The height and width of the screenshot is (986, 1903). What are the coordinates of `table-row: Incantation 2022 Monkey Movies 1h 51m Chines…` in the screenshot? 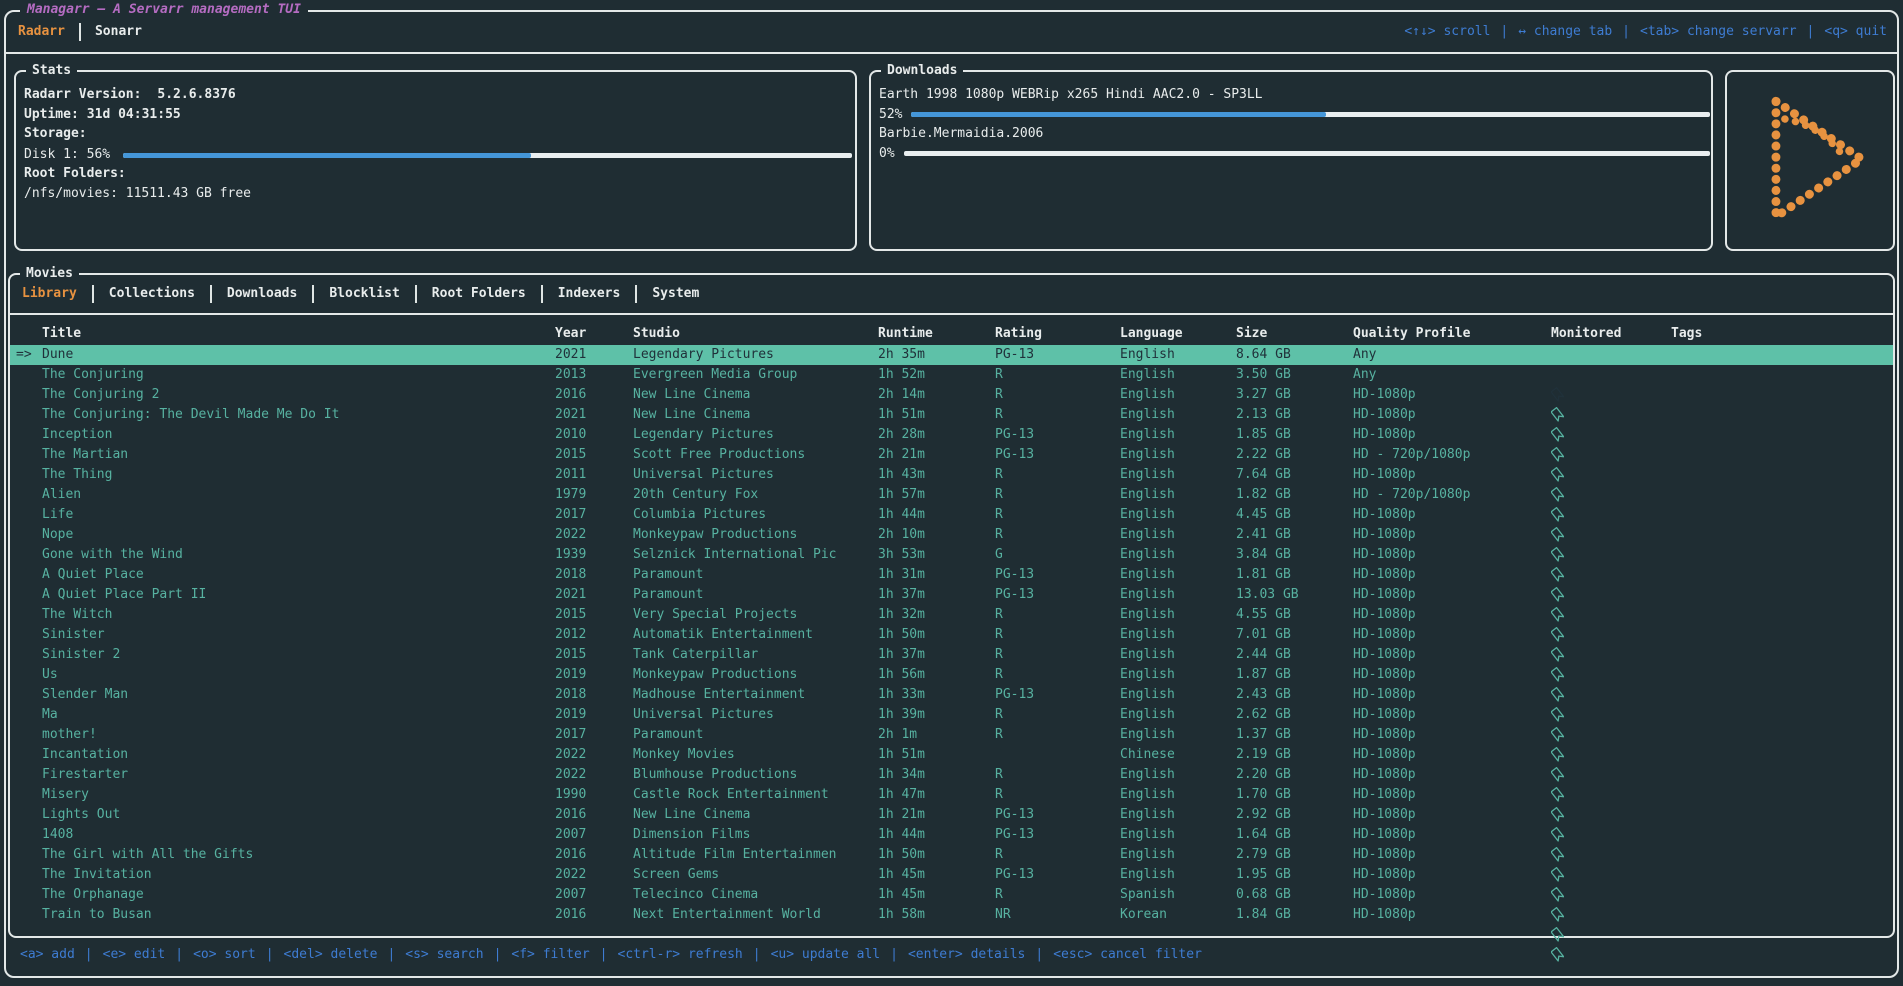 It's located at (951, 773).